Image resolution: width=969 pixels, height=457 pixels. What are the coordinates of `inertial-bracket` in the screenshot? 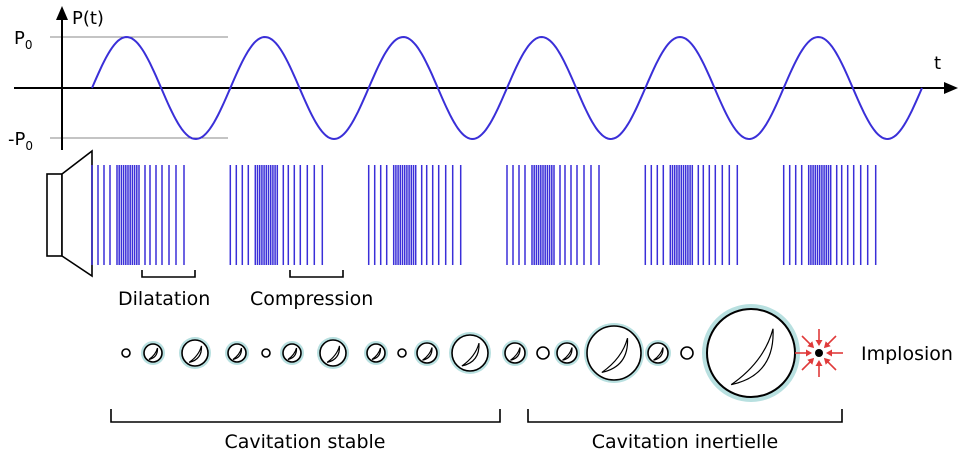 It's located at (685, 416).